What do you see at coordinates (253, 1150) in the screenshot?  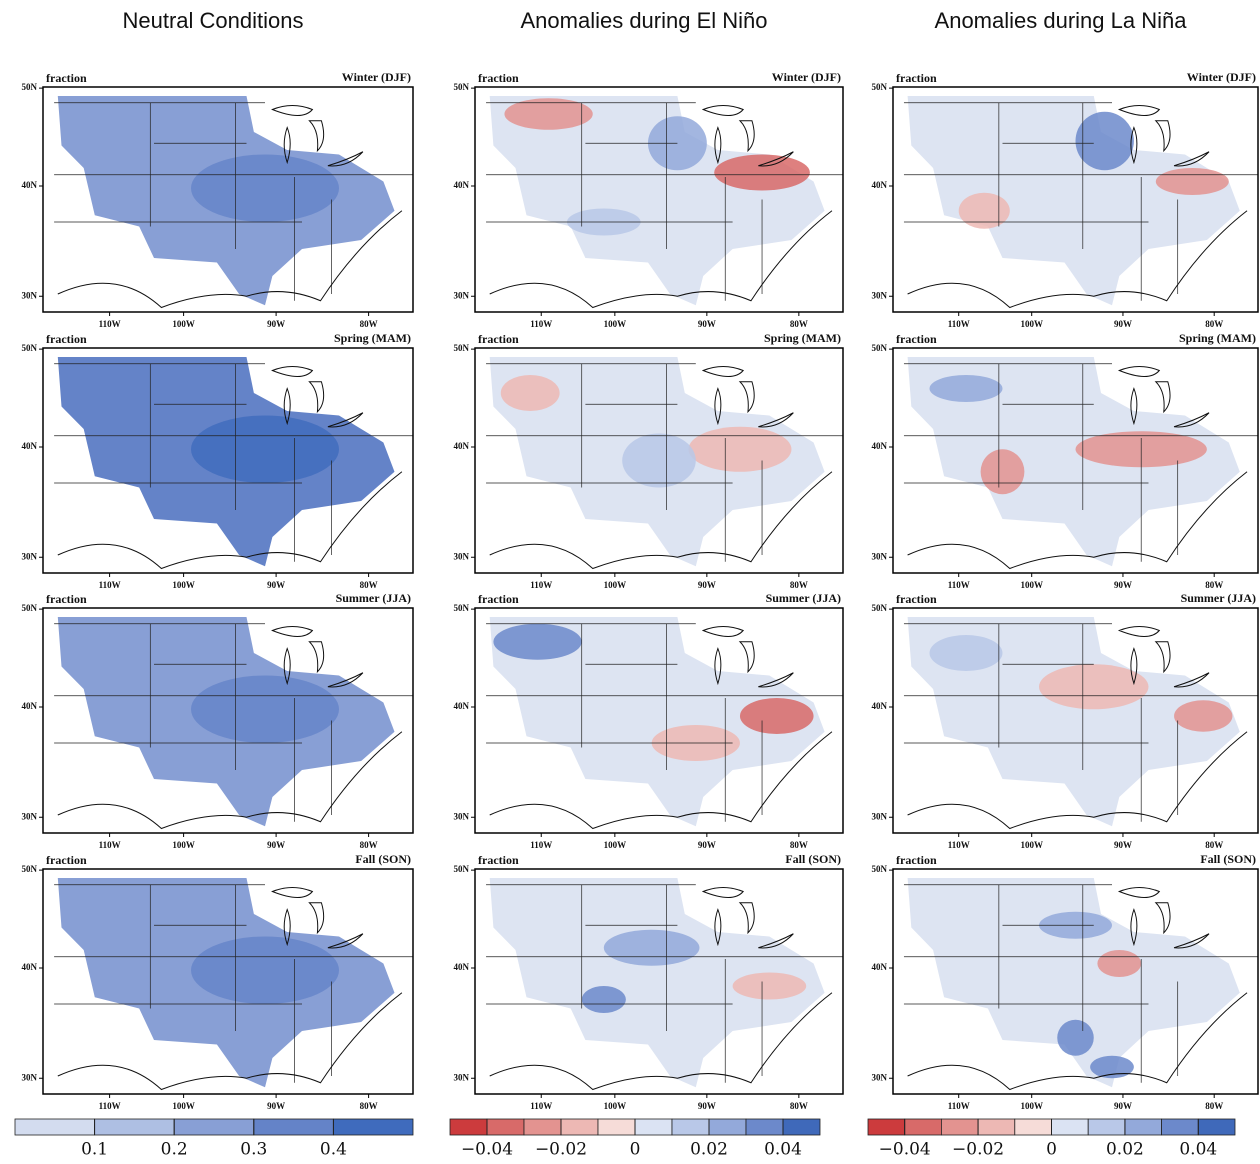 I see `colorbar-label: 0.3` at bounding box center [253, 1150].